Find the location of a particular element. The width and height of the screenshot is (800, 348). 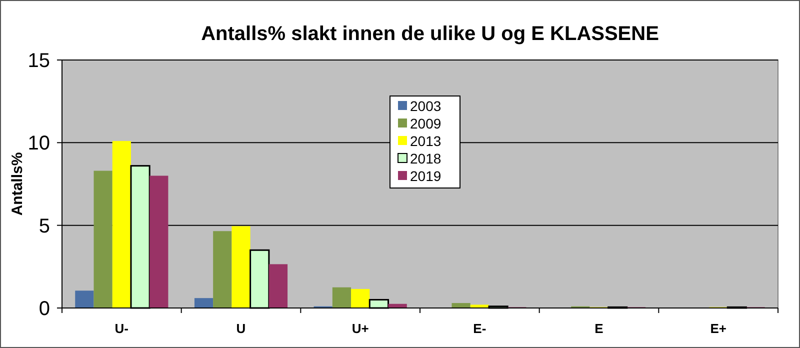

legend-label: 2013 is located at coordinates (426, 140).